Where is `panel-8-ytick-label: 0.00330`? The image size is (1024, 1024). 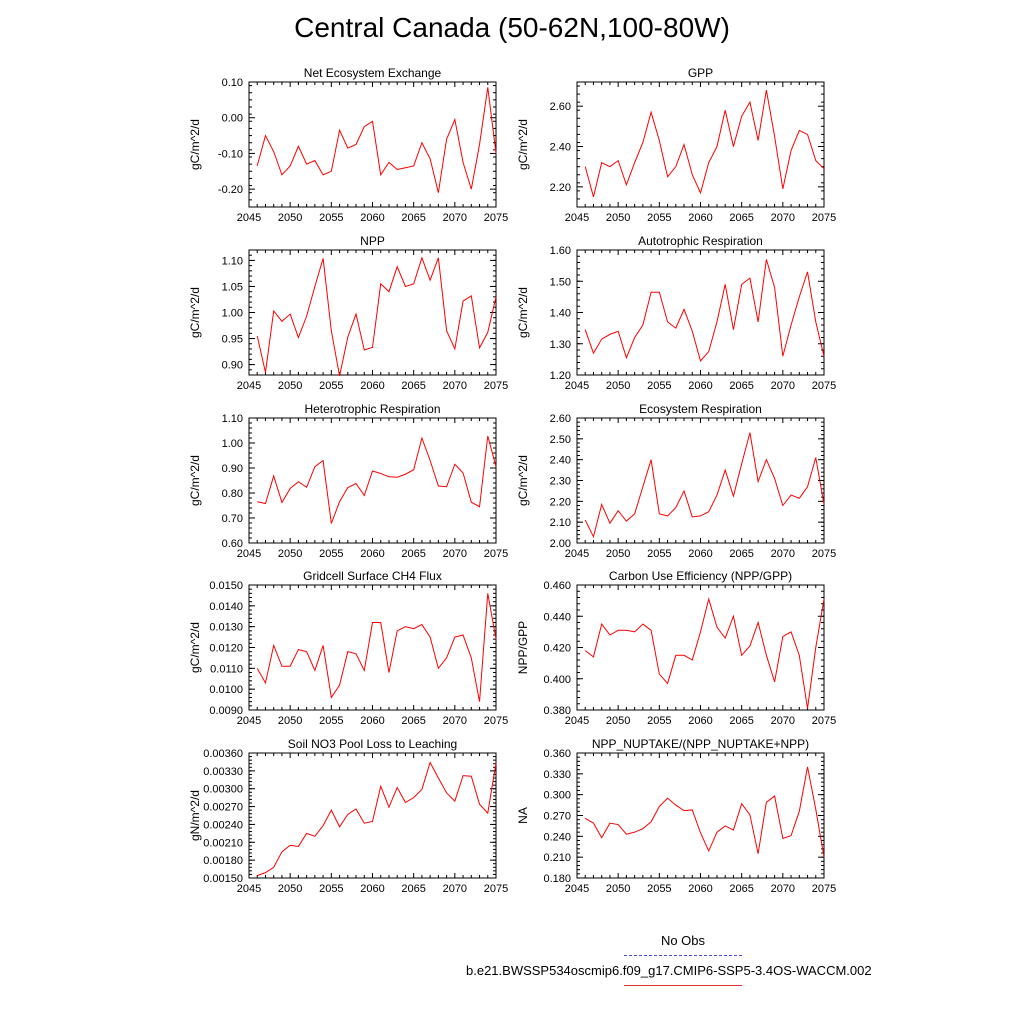 panel-8-ytick-label: 0.00330 is located at coordinates (223, 772).